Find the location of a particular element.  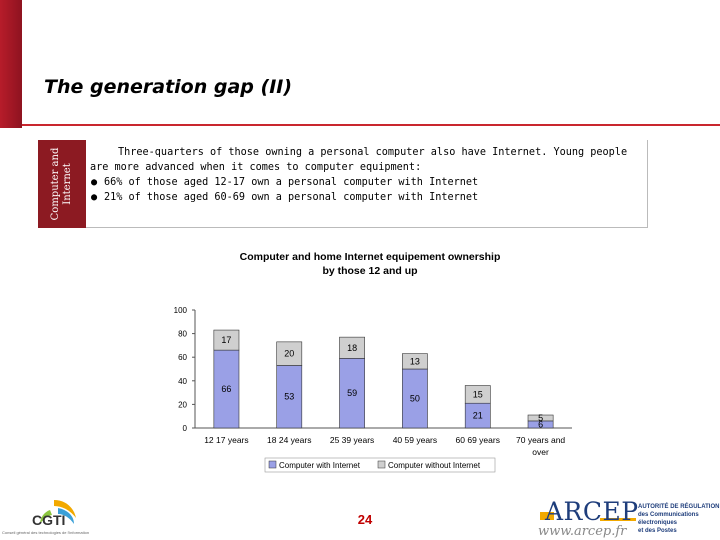

x-tick-label-line-2: over is located at coordinates (540, 452).